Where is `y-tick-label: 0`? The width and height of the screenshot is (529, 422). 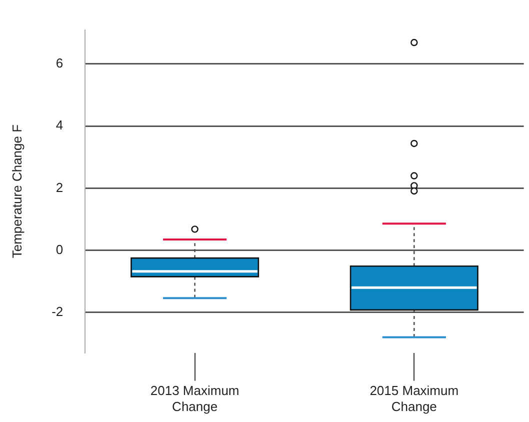 y-tick-label: 0 is located at coordinates (60, 249).